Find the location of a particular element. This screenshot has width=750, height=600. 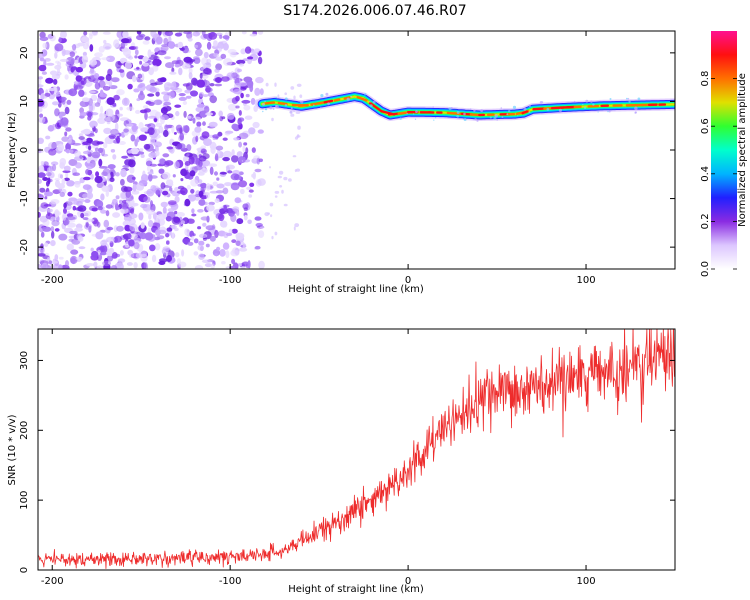

noise-region is located at coordinates (170, 150).